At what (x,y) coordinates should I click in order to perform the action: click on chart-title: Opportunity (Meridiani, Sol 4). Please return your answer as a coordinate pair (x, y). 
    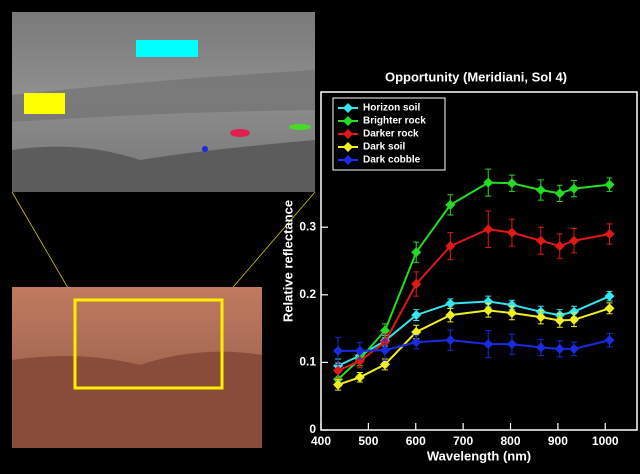
    Looking at the image, I should click on (476, 76).